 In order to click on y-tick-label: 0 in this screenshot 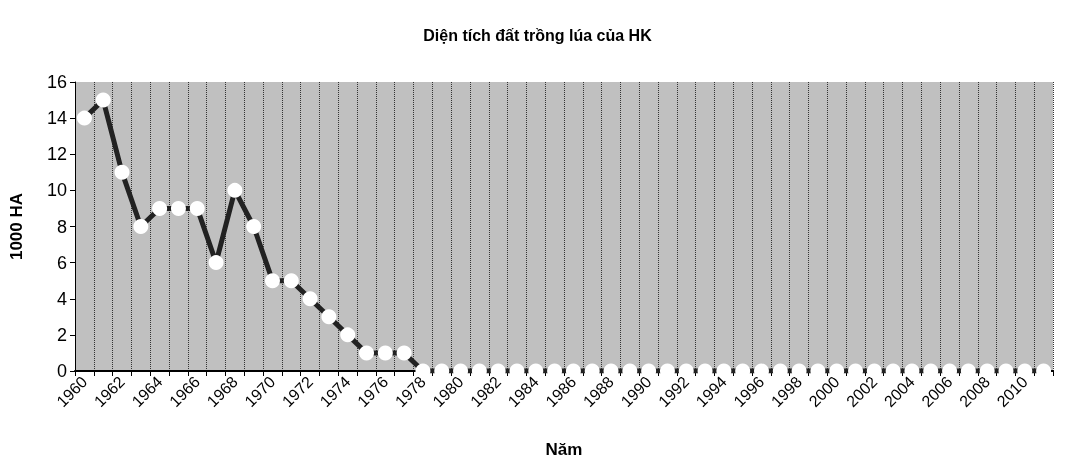, I will do `click(61, 371)`.